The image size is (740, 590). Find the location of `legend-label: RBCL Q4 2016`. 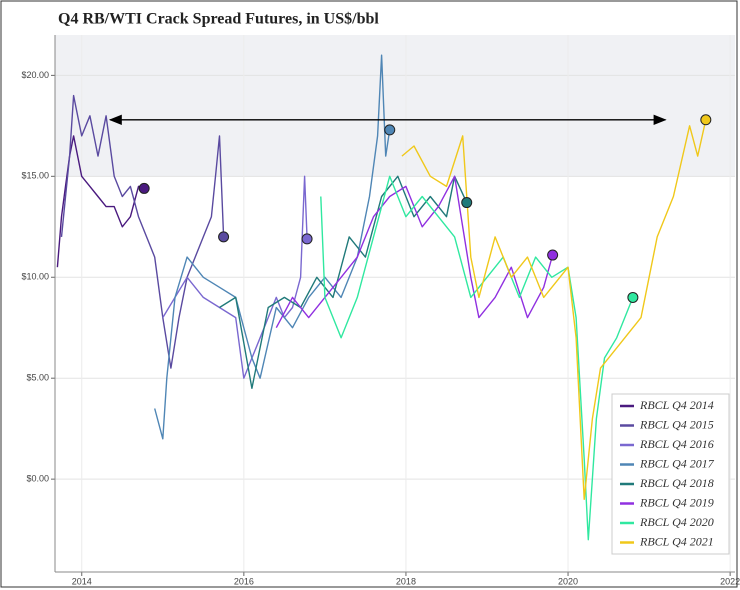

legend-label: RBCL Q4 2016 is located at coordinates (676, 444).